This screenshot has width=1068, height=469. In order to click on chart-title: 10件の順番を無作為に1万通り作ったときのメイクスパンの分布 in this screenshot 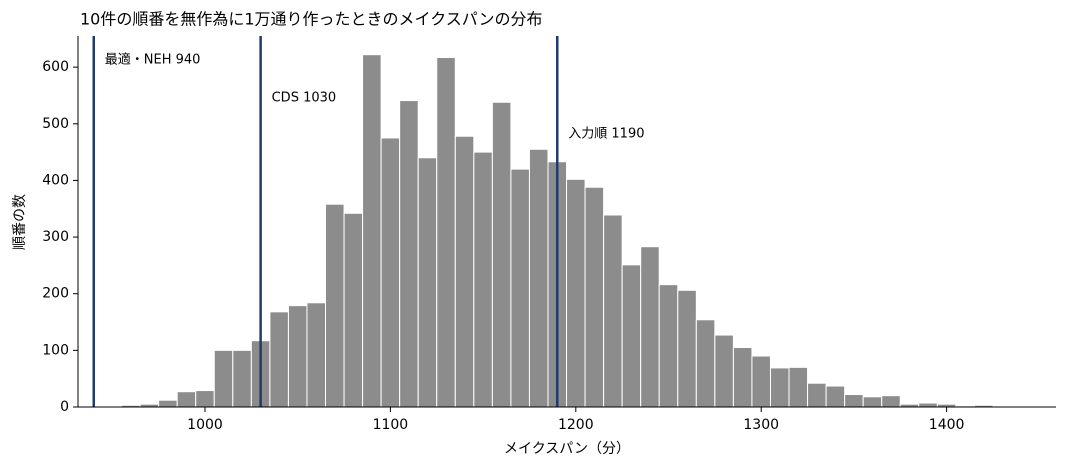, I will do `click(311, 19)`.